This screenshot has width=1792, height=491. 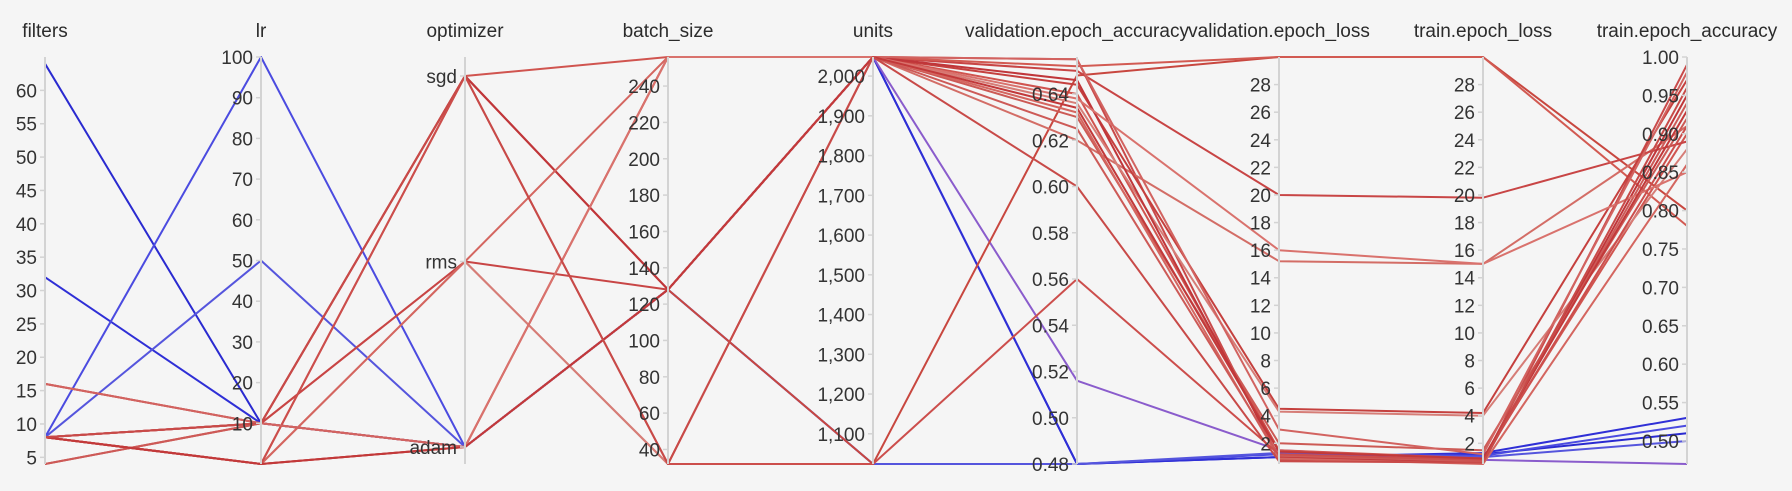 I want to click on tick-label: 0.75, so click(x=1660, y=250).